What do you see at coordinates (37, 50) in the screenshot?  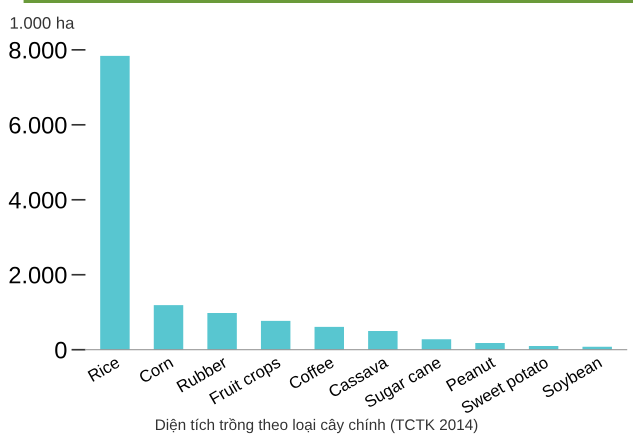 I see `y-tick-label: 8.000` at bounding box center [37, 50].